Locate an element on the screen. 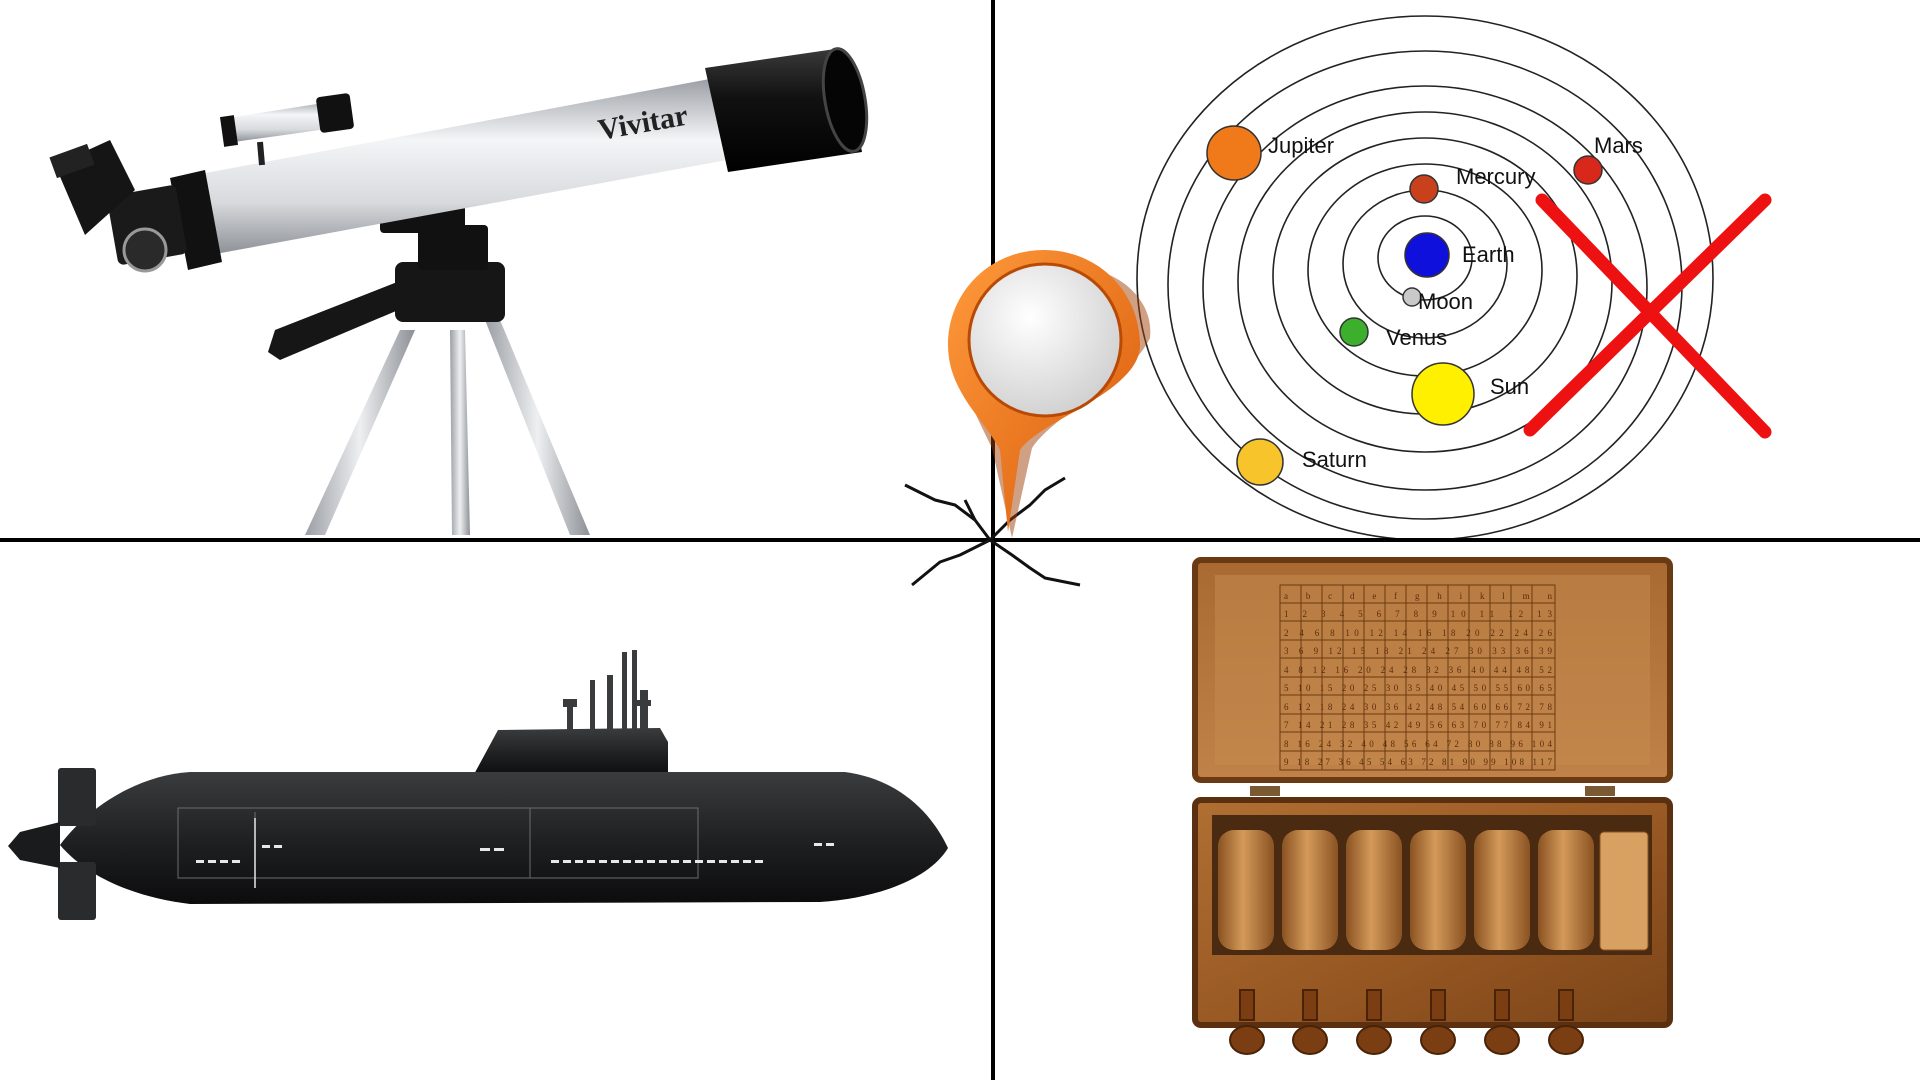  planet-label: Sun is located at coordinates (1509, 386).